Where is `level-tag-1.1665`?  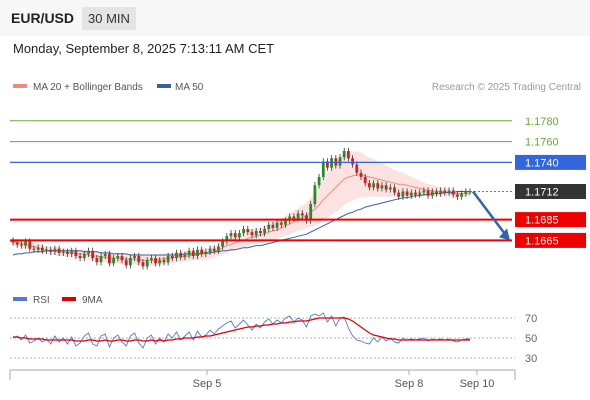 level-tag-1.1665 is located at coordinates (550, 240).